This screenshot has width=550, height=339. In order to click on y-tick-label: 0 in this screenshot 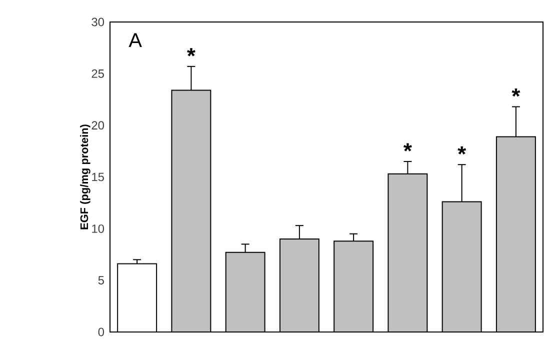, I will do `click(101, 332)`.